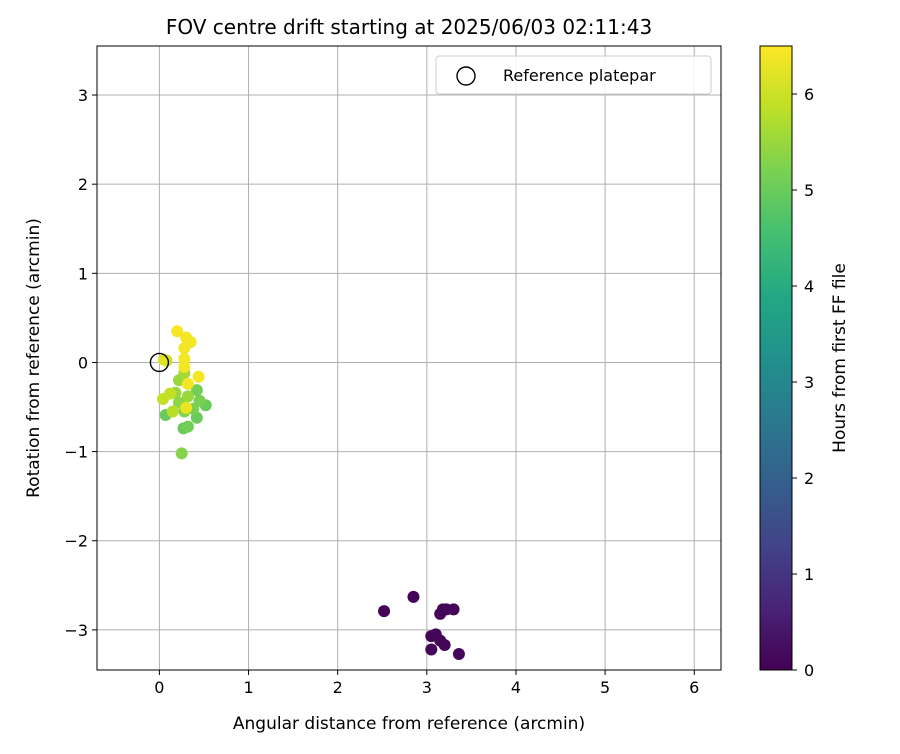  Describe the element at coordinates (776, 358) in the screenshot. I see `colorbar-gradient` at that location.